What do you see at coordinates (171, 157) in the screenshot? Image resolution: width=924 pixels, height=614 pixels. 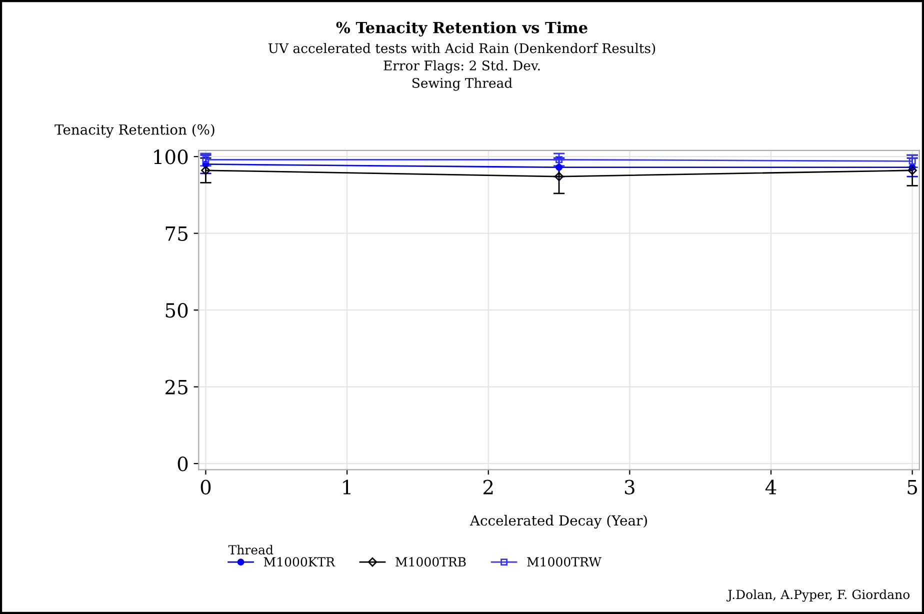 I see `y-tick-label: 100` at bounding box center [171, 157].